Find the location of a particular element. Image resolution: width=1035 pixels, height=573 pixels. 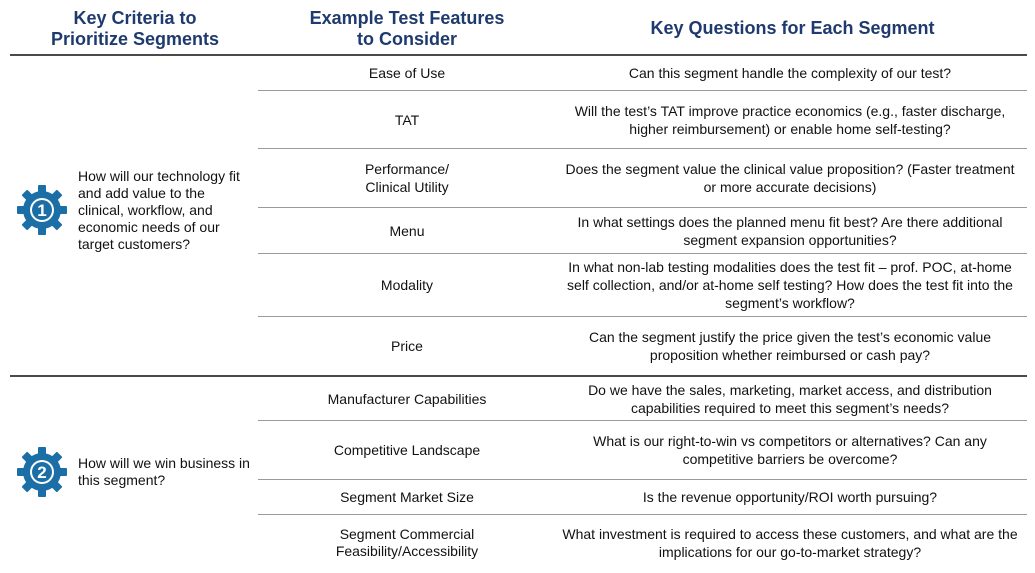

header-key-questions-text: Key Questions for Each Segment is located at coordinates (792, 28).